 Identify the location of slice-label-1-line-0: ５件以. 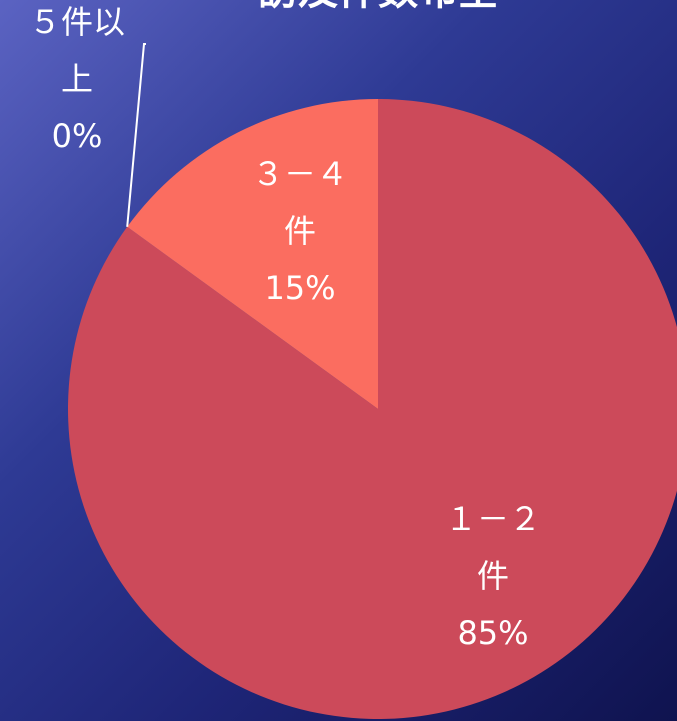
(77, 22).